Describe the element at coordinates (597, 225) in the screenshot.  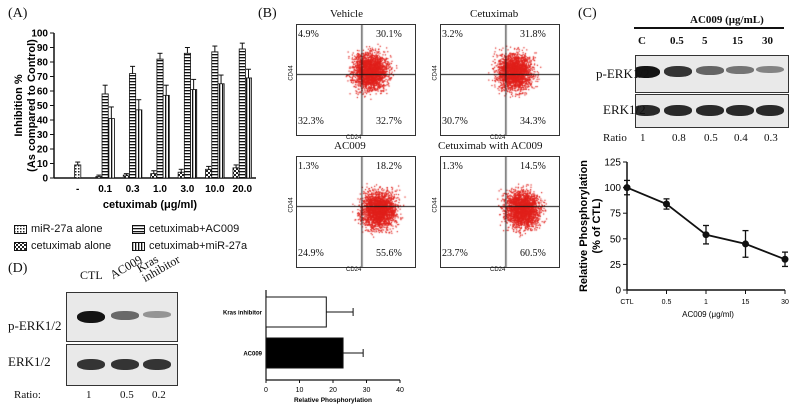
I see `y-axis-label-2: (% of CTL)` at that location.